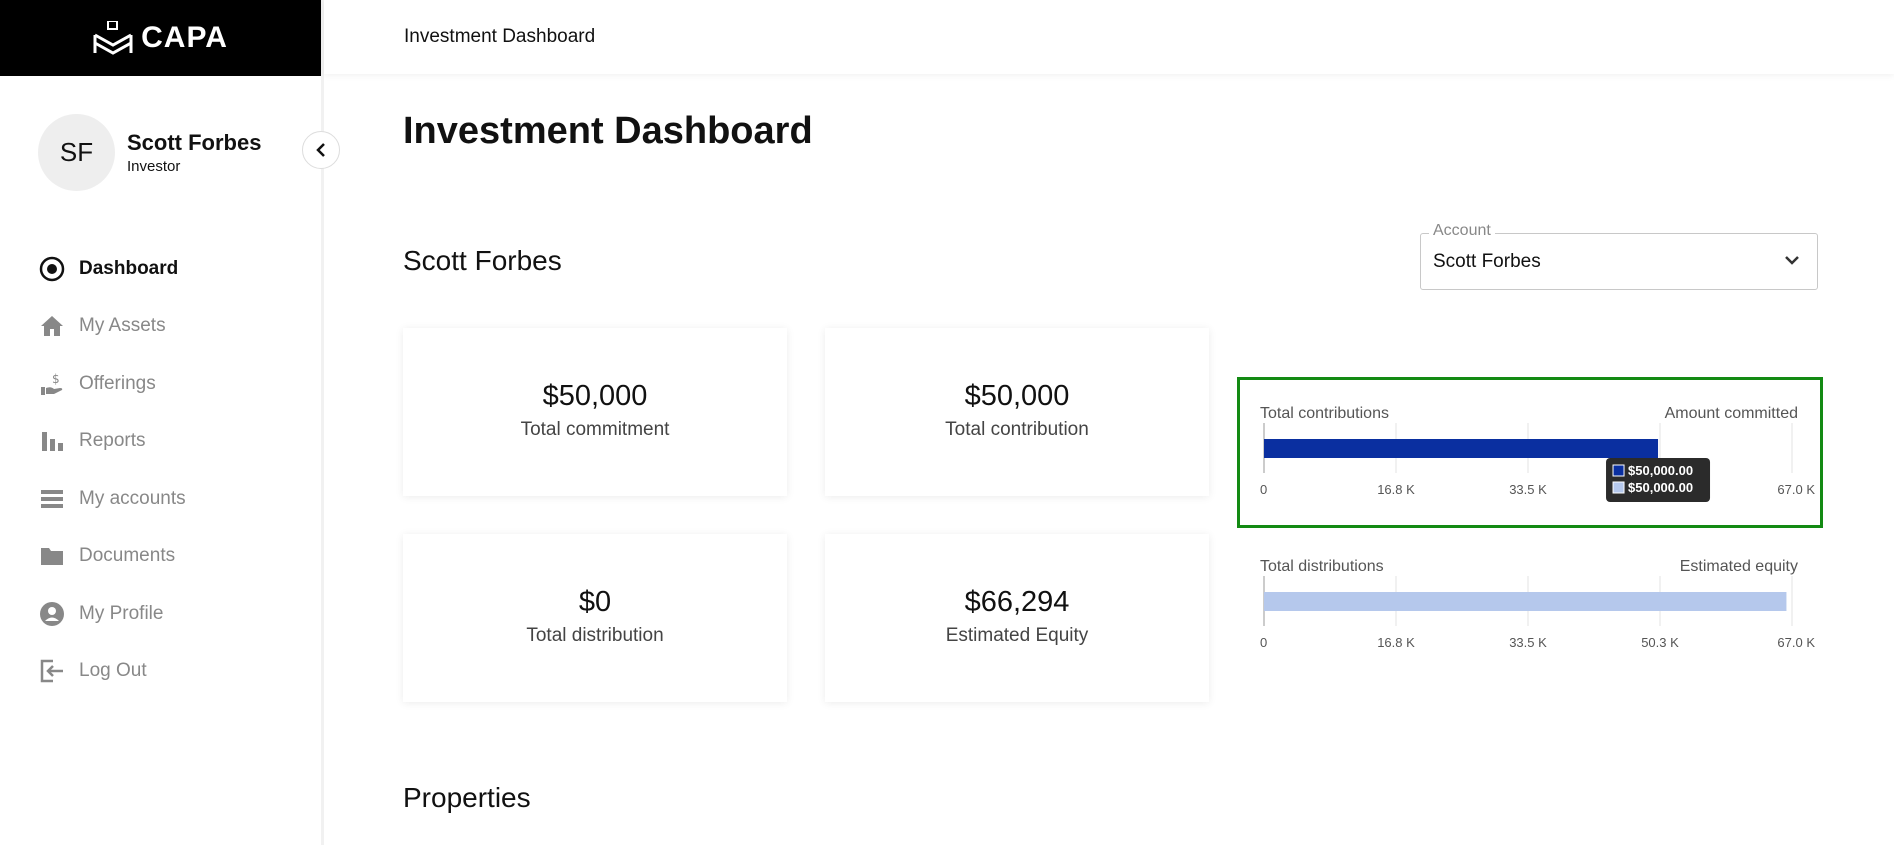 Image resolution: width=1894 pixels, height=845 pixels. Describe the element at coordinates (1731, 413) in the screenshot. I see `chart-right-label: Amount committed` at that location.